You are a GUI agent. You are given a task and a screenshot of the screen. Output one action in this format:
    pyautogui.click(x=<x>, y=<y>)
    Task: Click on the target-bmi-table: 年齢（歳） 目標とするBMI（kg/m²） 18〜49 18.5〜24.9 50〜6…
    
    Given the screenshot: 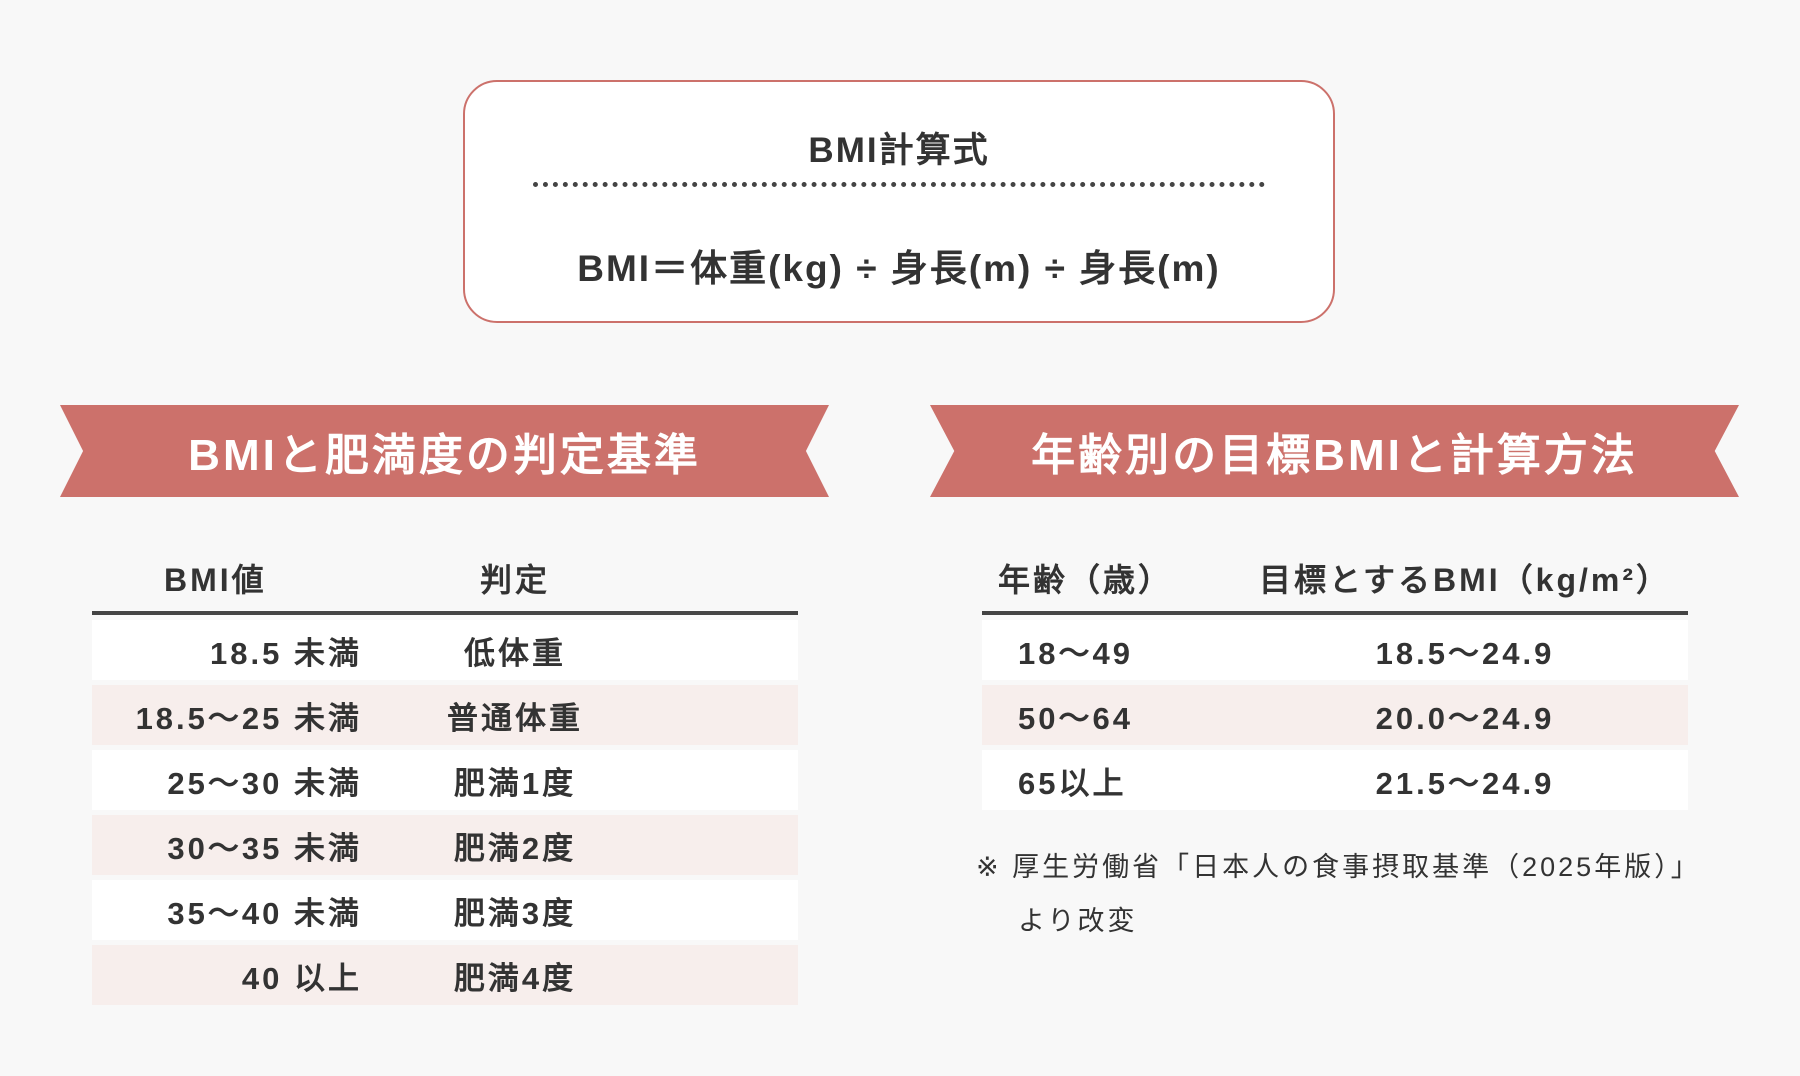 What is the action you would take?
    pyautogui.click(x=1335, y=677)
    